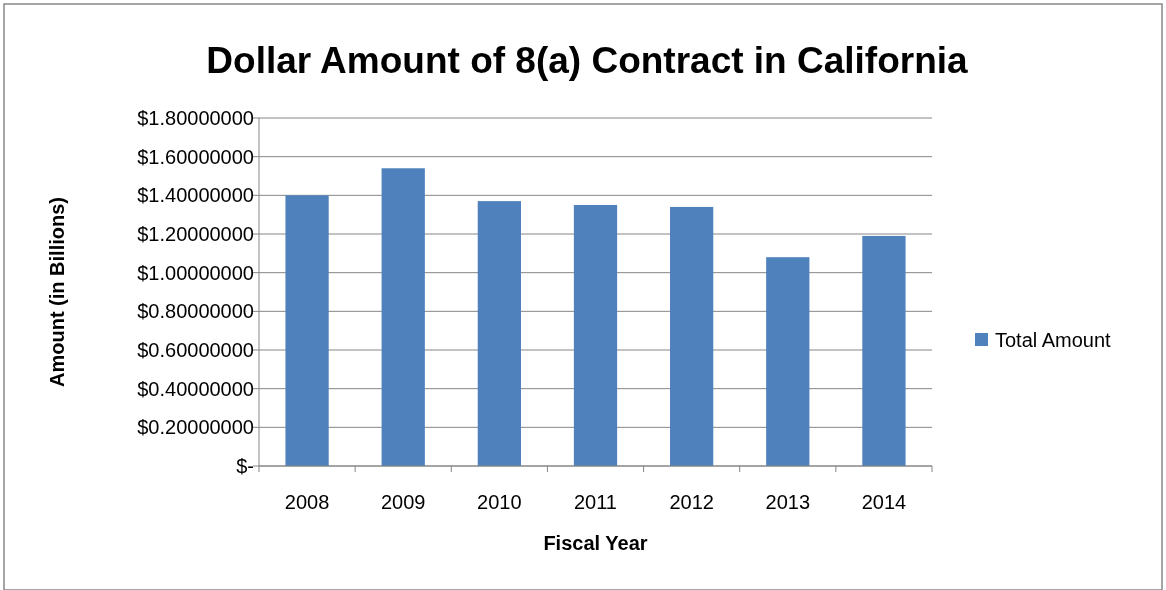 The image size is (1166, 590). Describe the element at coordinates (499, 502) in the screenshot. I see `x-tick-label: 2010` at that location.